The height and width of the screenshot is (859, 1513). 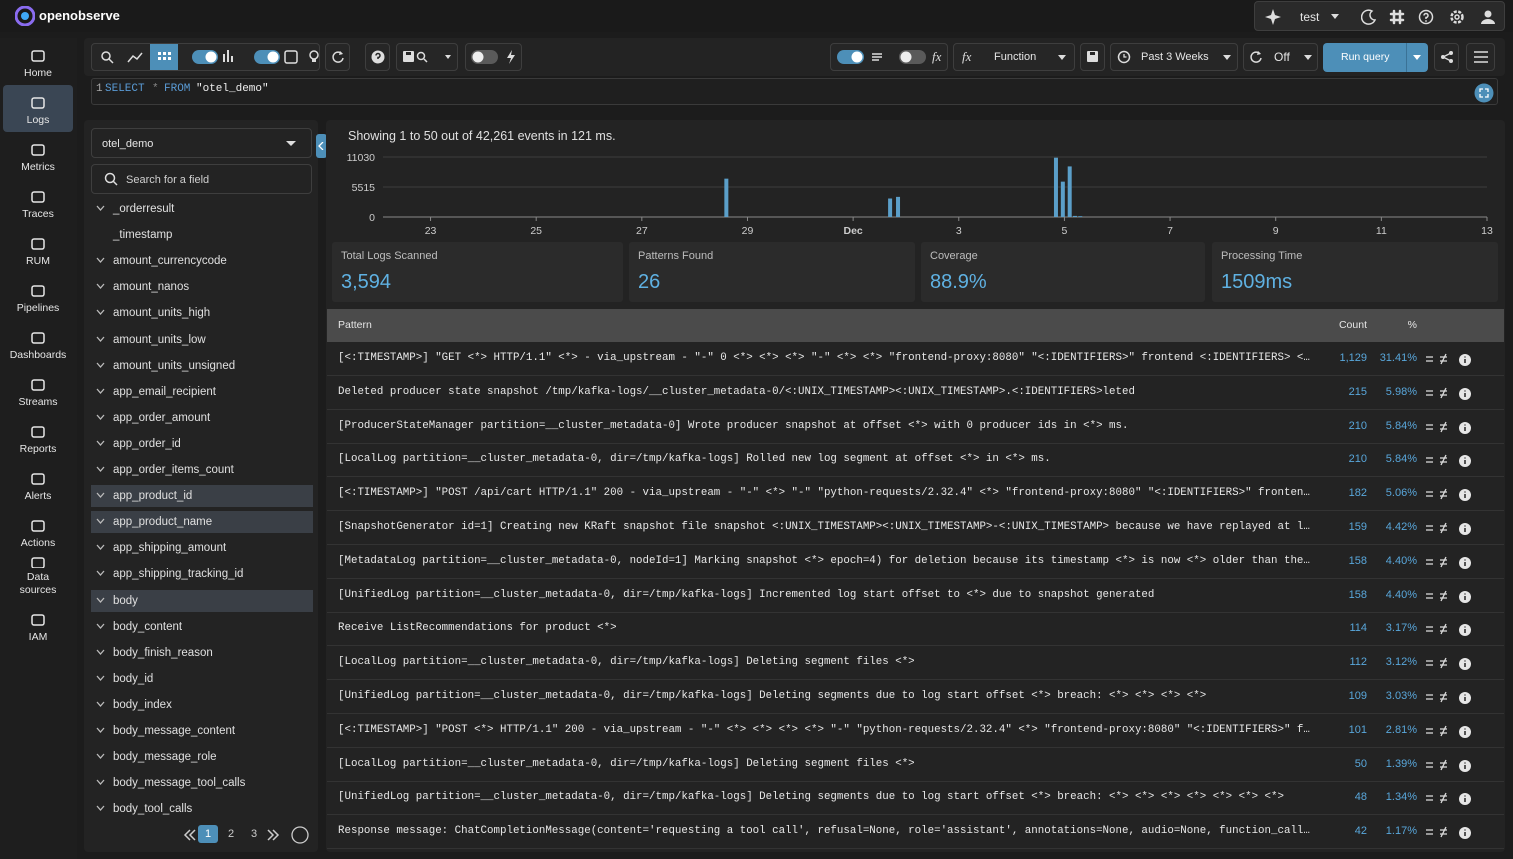 What do you see at coordinates (38, 625) in the screenshot?
I see `nav-item: IAM` at bounding box center [38, 625].